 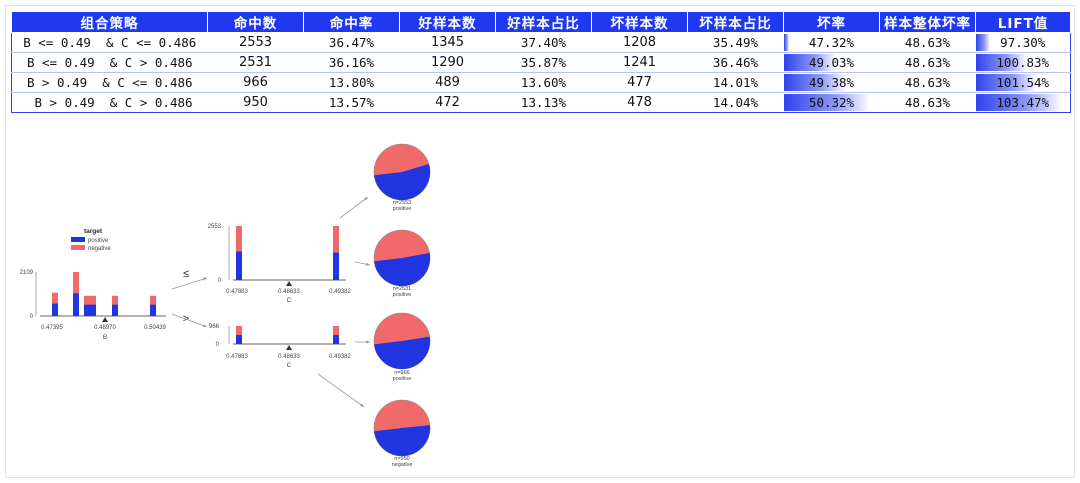 I want to click on leaf-count: n=966, so click(x=401, y=373).